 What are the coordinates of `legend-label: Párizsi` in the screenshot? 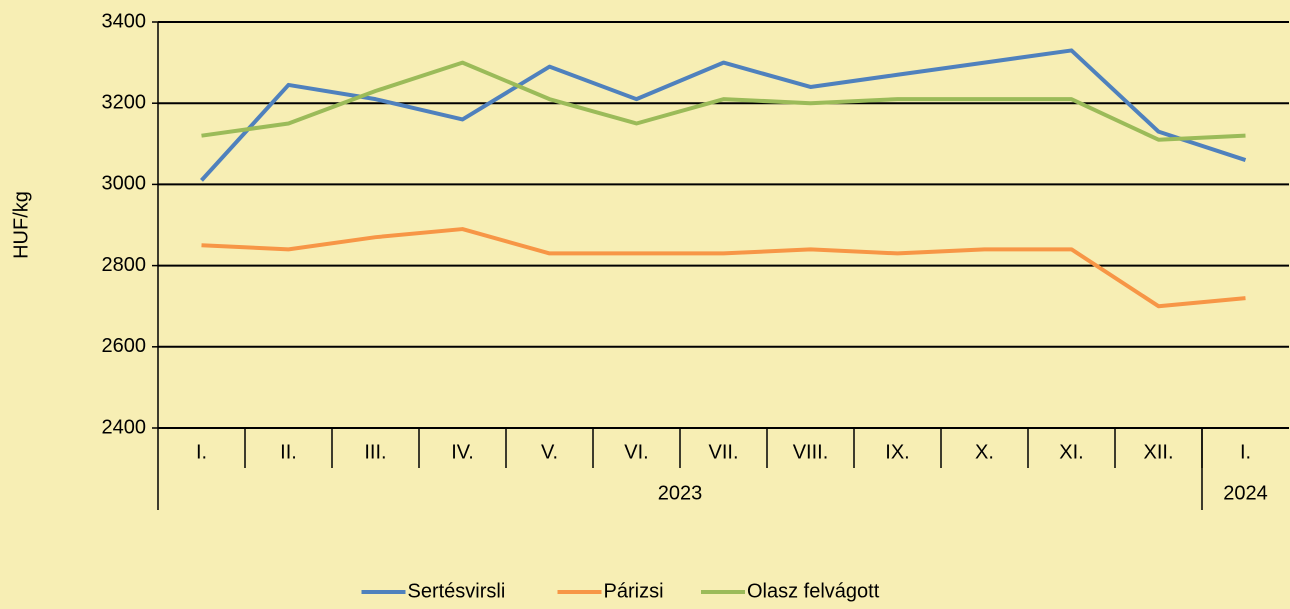 It's located at (634, 591).